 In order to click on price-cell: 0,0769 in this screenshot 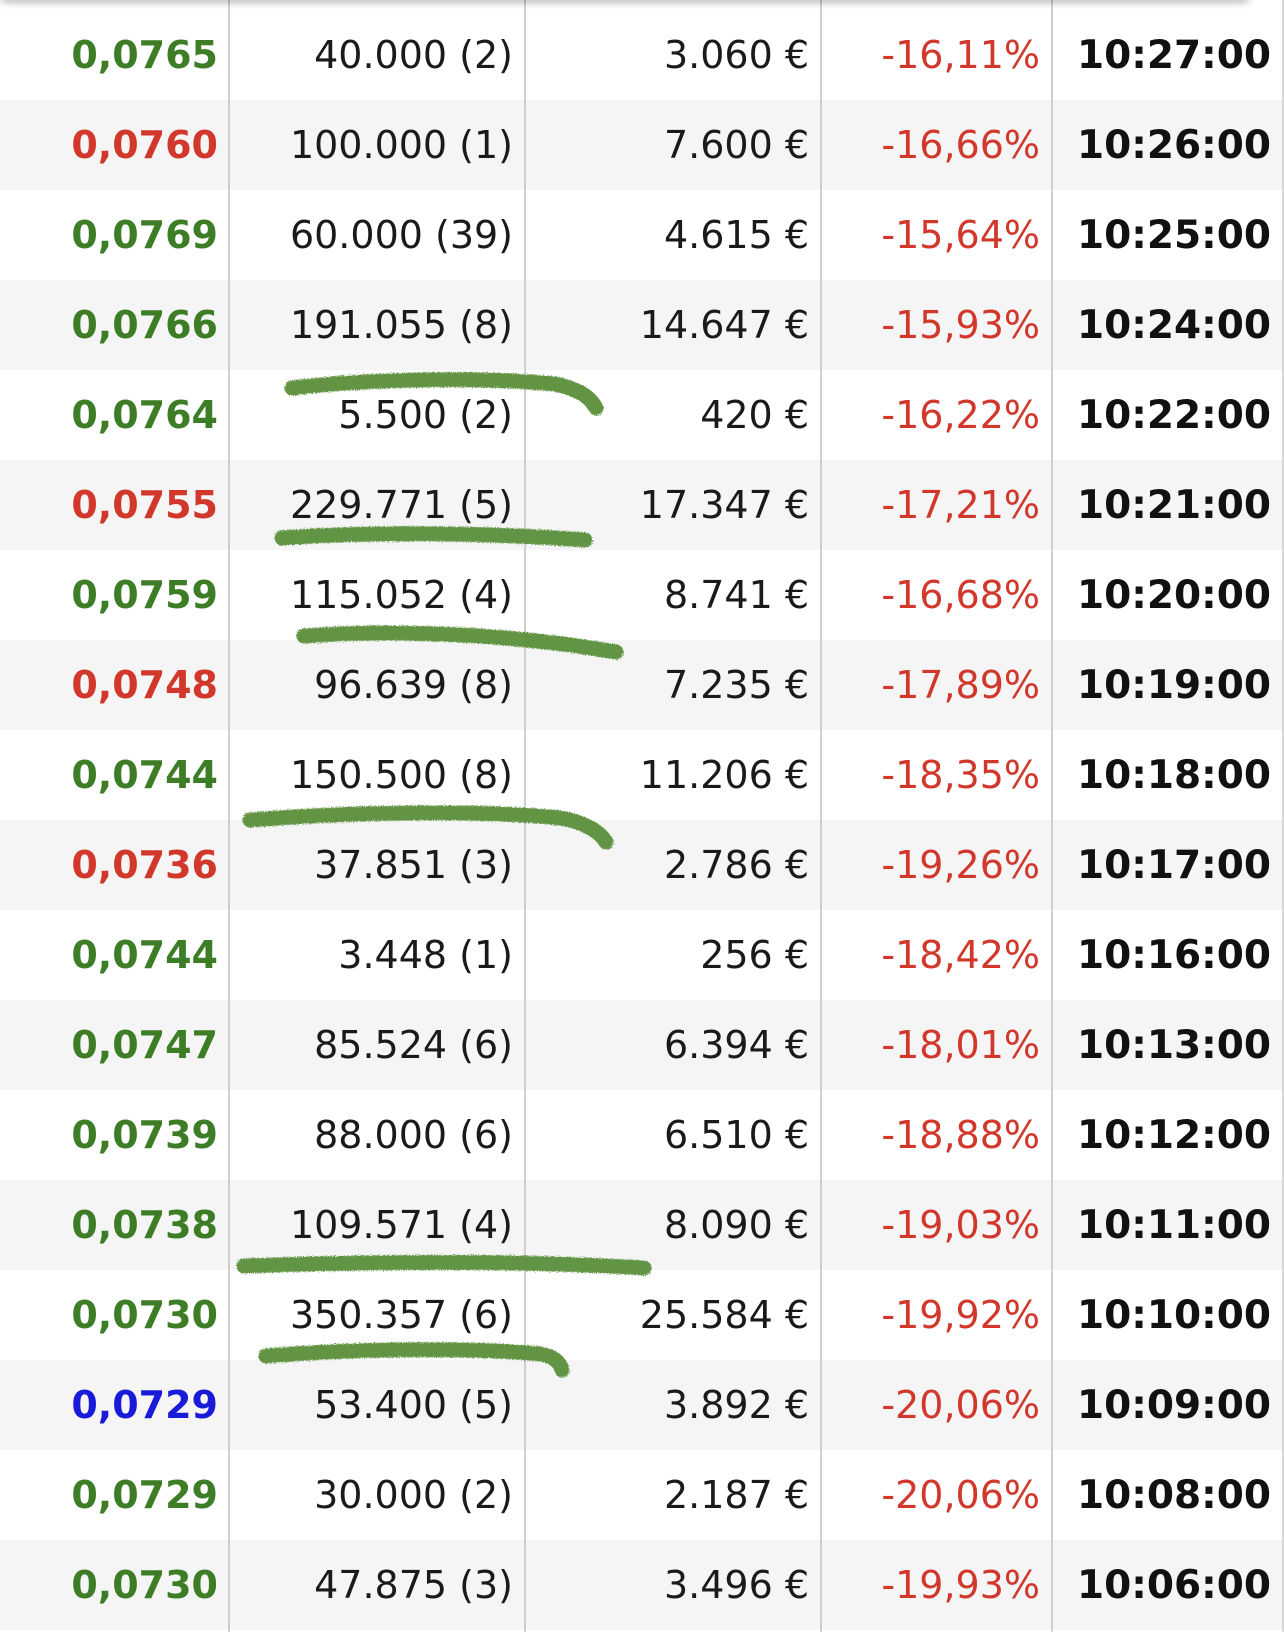, I will do `click(144, 235)`.